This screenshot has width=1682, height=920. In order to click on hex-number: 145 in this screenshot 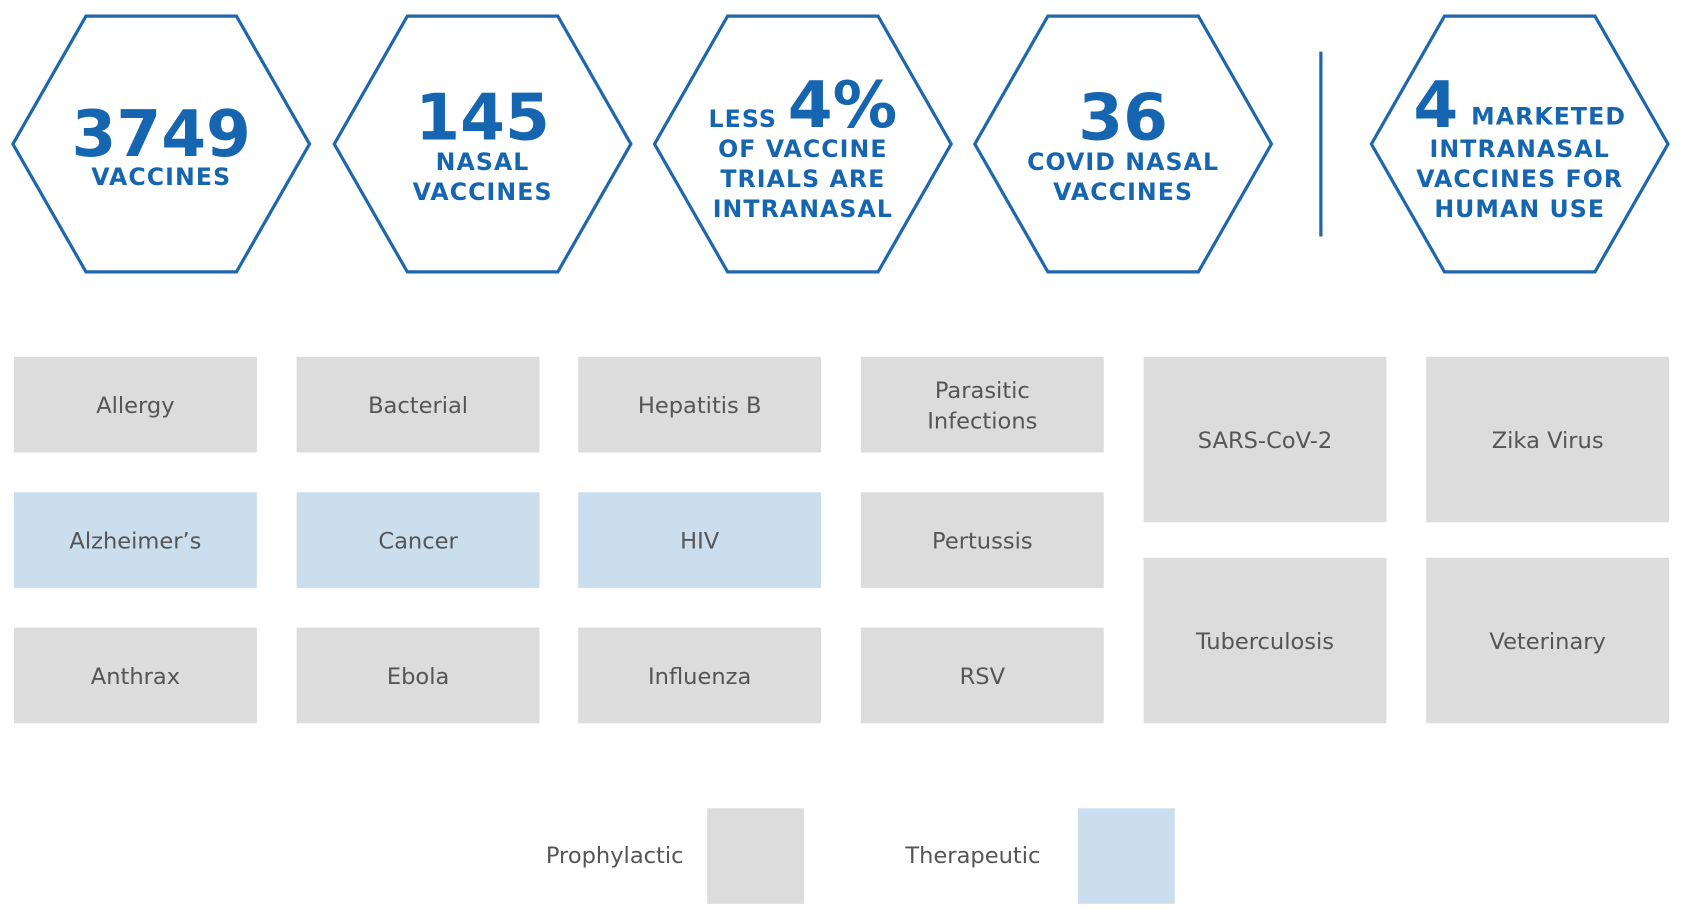, I will do `click(482, 118)`.